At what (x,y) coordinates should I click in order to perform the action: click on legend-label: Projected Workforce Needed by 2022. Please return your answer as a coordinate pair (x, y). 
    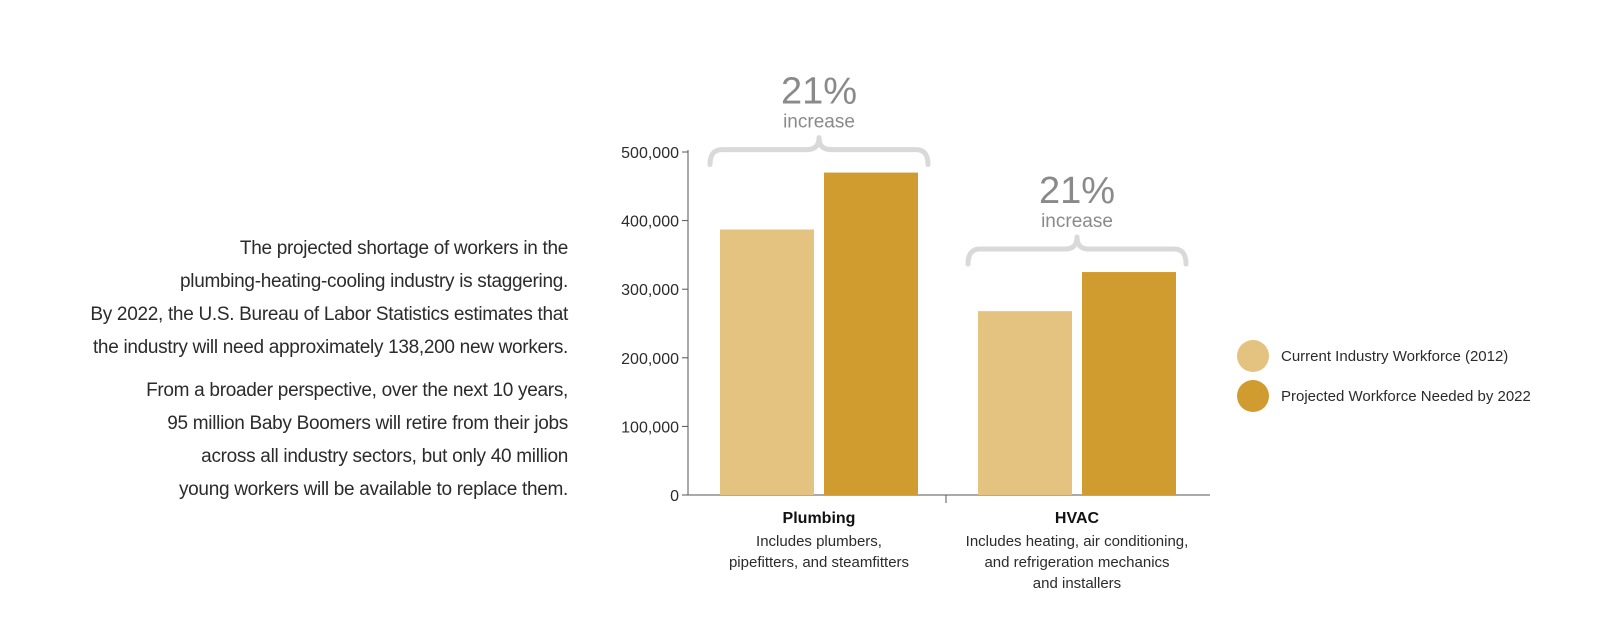
    Looking at the image, I should click on (1406, 396).